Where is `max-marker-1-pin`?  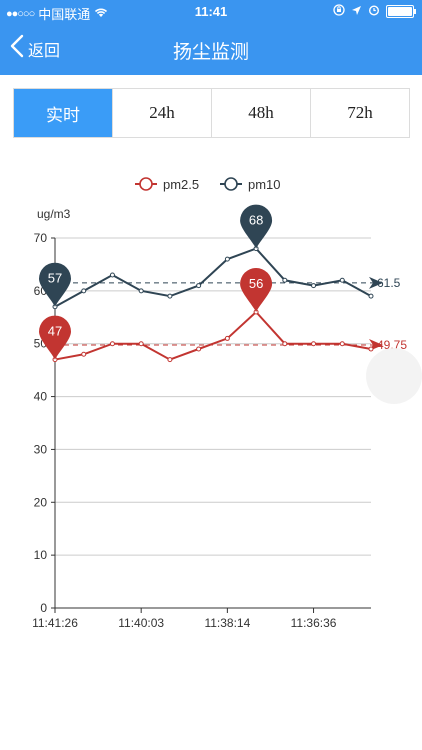 max-marker-1-pin is located at coordinates (256, 226).